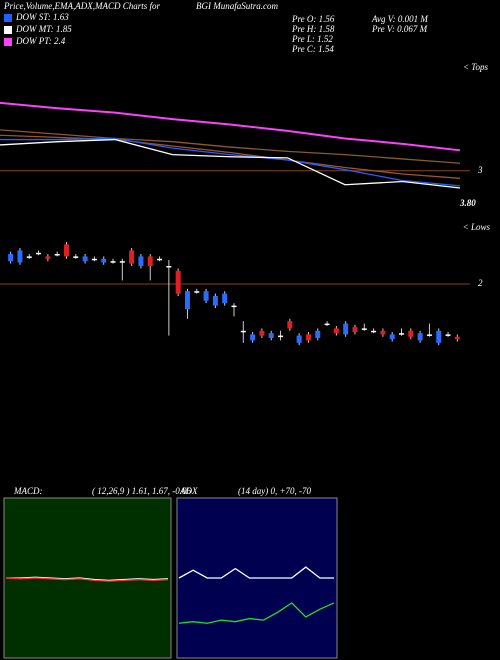 The height and width of the screenshot is (660, 500). Describe the element at coordinates (480, 170) in the screenshot. I see `y-tick-label: 3` at that location.